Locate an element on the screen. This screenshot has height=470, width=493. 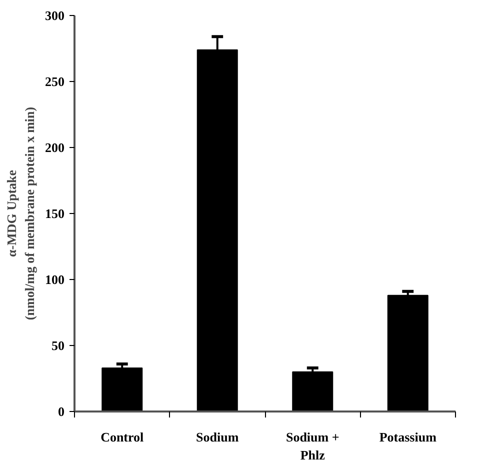
x-tick-label: Potassium is located at coordinates (408, 437).